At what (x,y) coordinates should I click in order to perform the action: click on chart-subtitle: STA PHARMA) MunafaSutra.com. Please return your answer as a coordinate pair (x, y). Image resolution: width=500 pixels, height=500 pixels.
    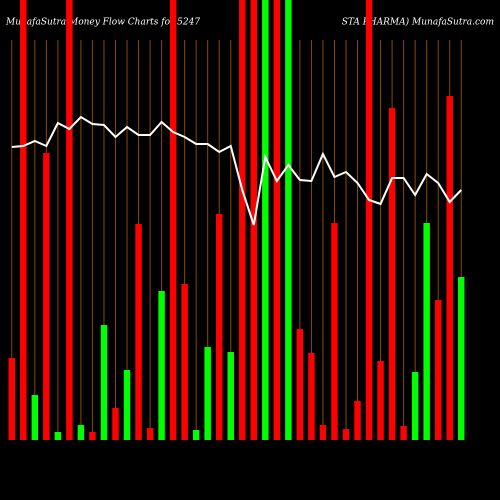
    Looking at the image, I should click on (418, 22).